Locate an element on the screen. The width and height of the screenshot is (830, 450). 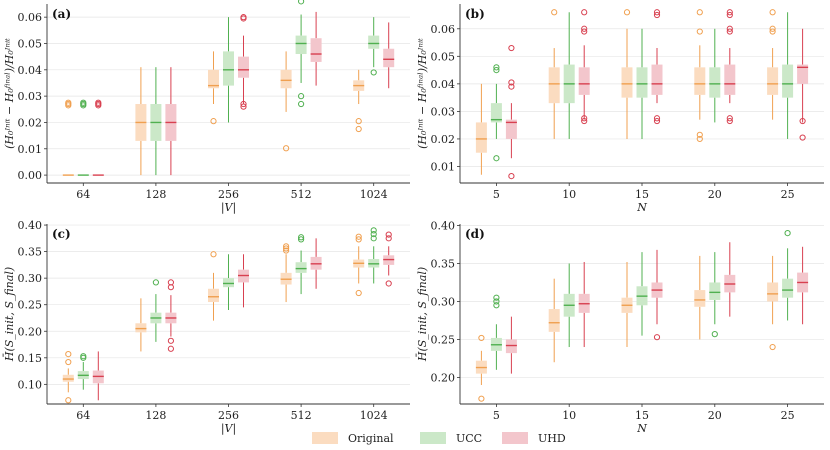
y-tick-label: 0.01 is located at coordinates (443, 166).